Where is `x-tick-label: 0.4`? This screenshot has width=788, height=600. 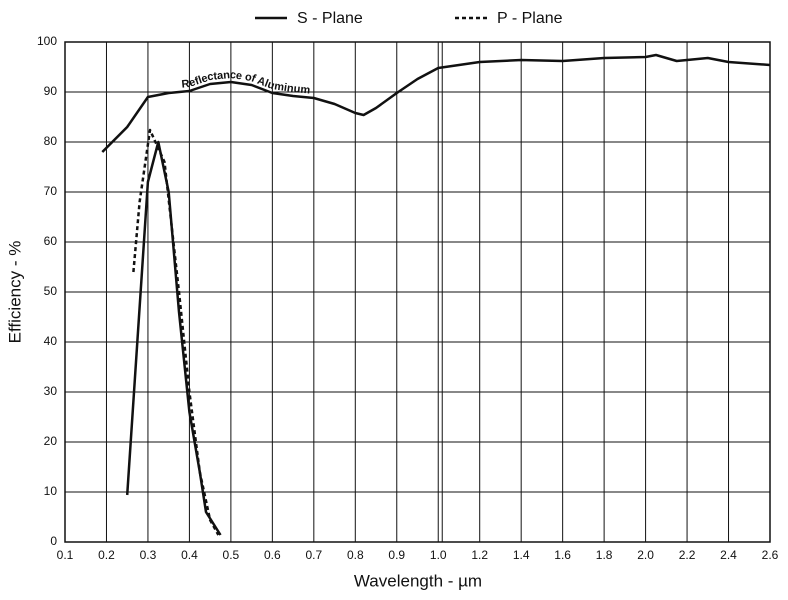
x-tick-label: 0.4 is located at coordinates (189, 555).